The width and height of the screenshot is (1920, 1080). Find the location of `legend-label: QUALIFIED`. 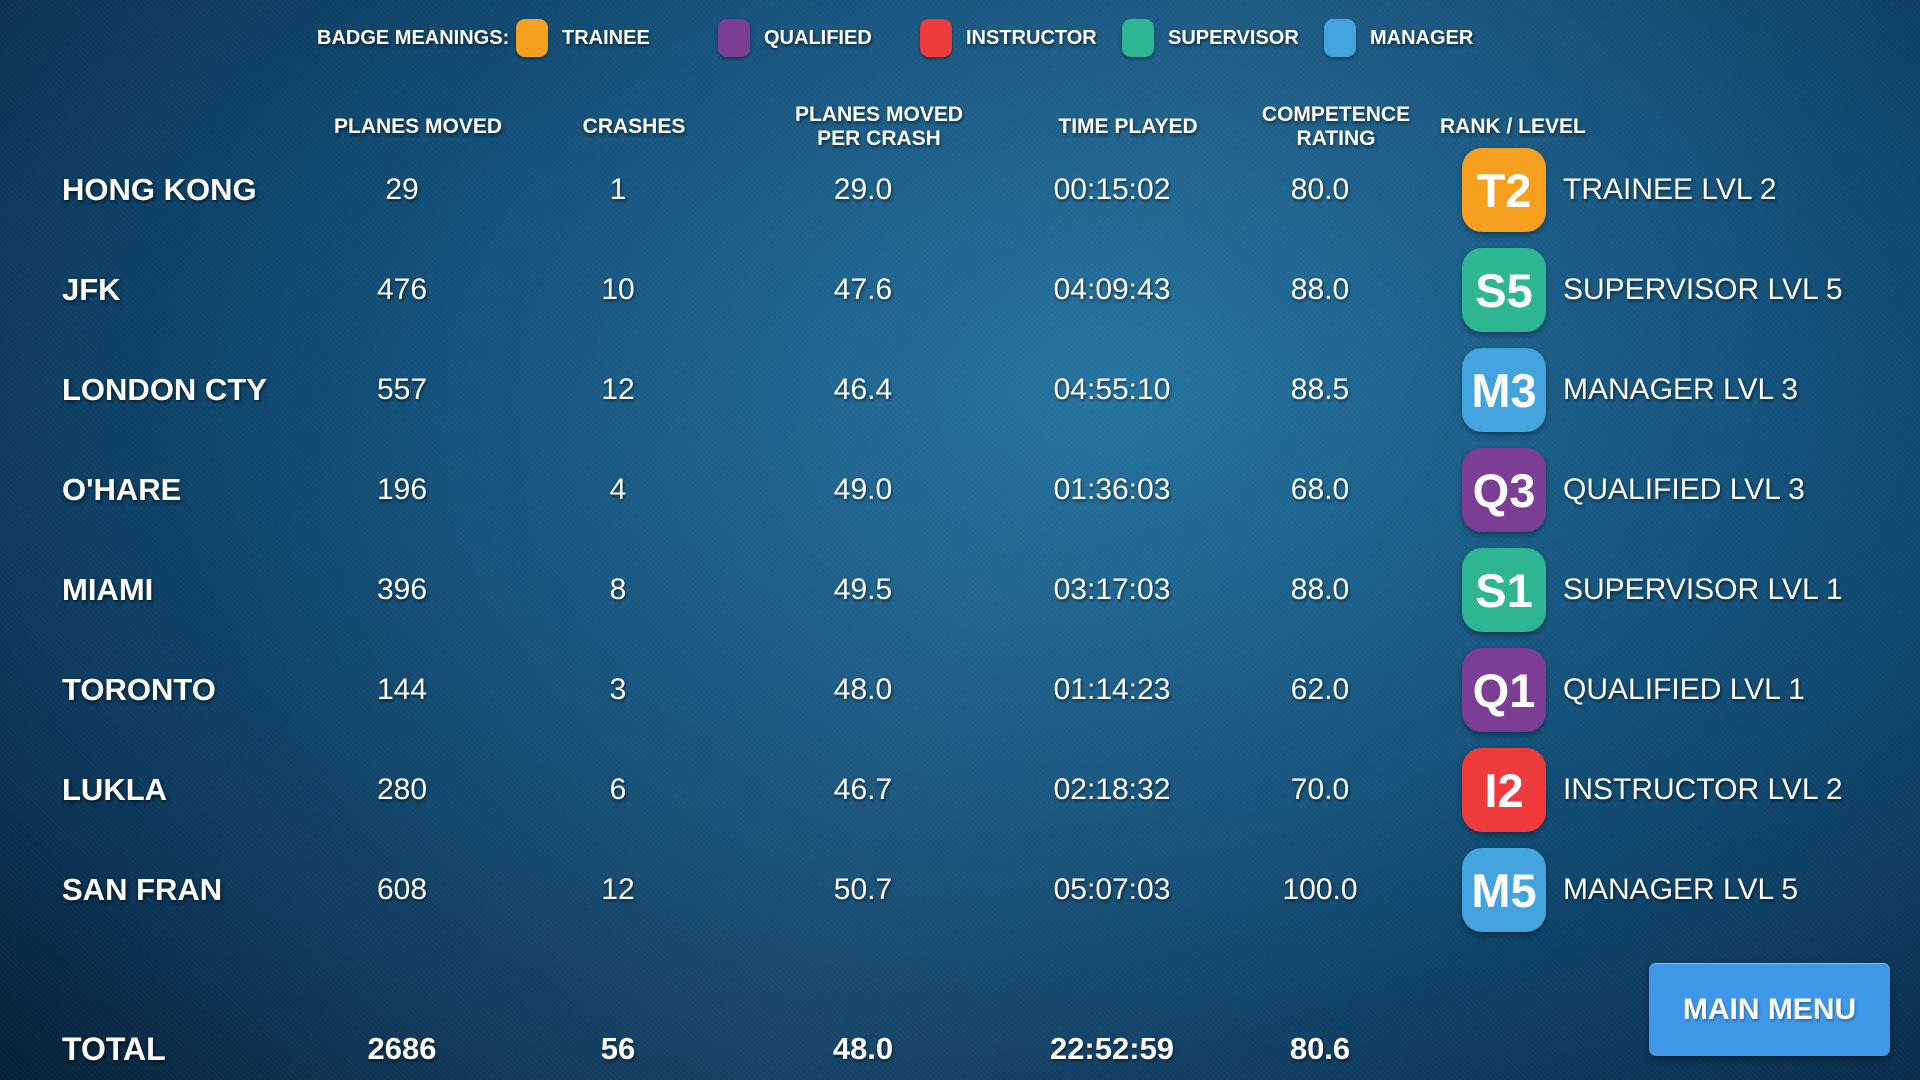

legend-label: QUALIFIED is located at coordinates (818, 37).